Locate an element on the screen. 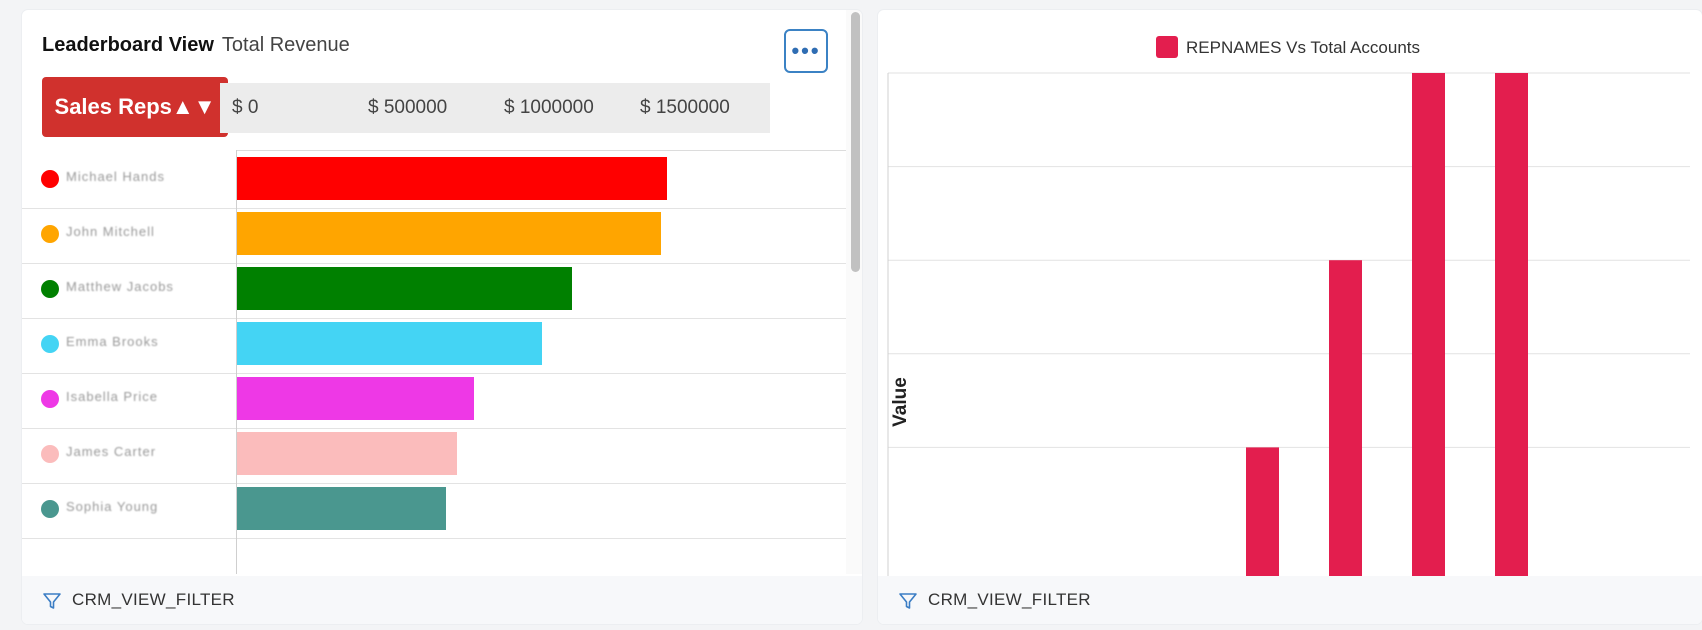  leaderboard-row: Matthew Jacobs is located at coordinates (442, 289).